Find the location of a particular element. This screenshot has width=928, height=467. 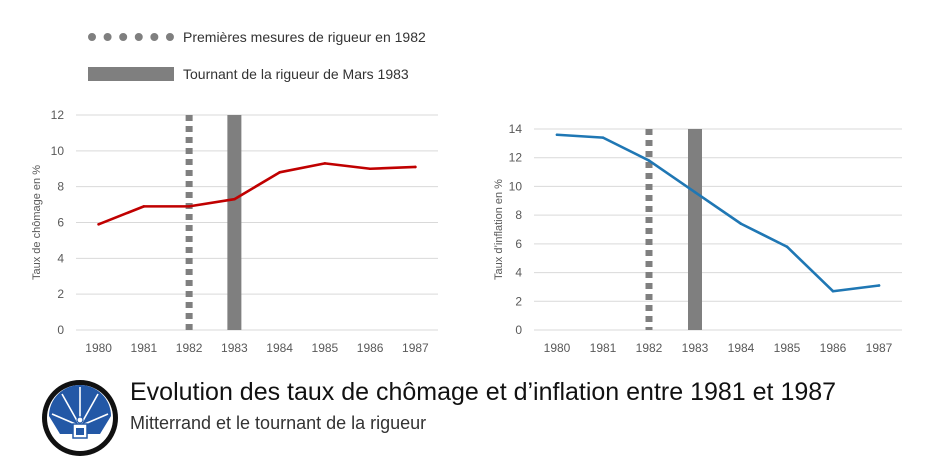

y-axis-label: Taux de chômage en % is located at coordinates (37, 222).